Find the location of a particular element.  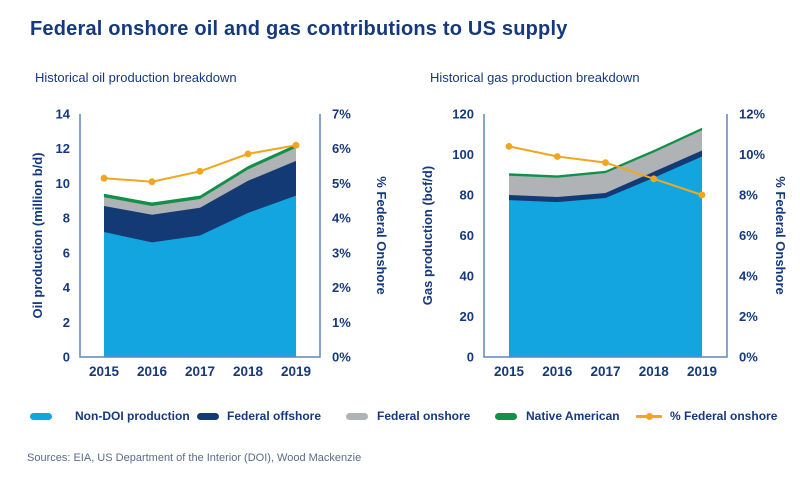

federal-onshore-swatch-icon is located at coordinates (357, 416).